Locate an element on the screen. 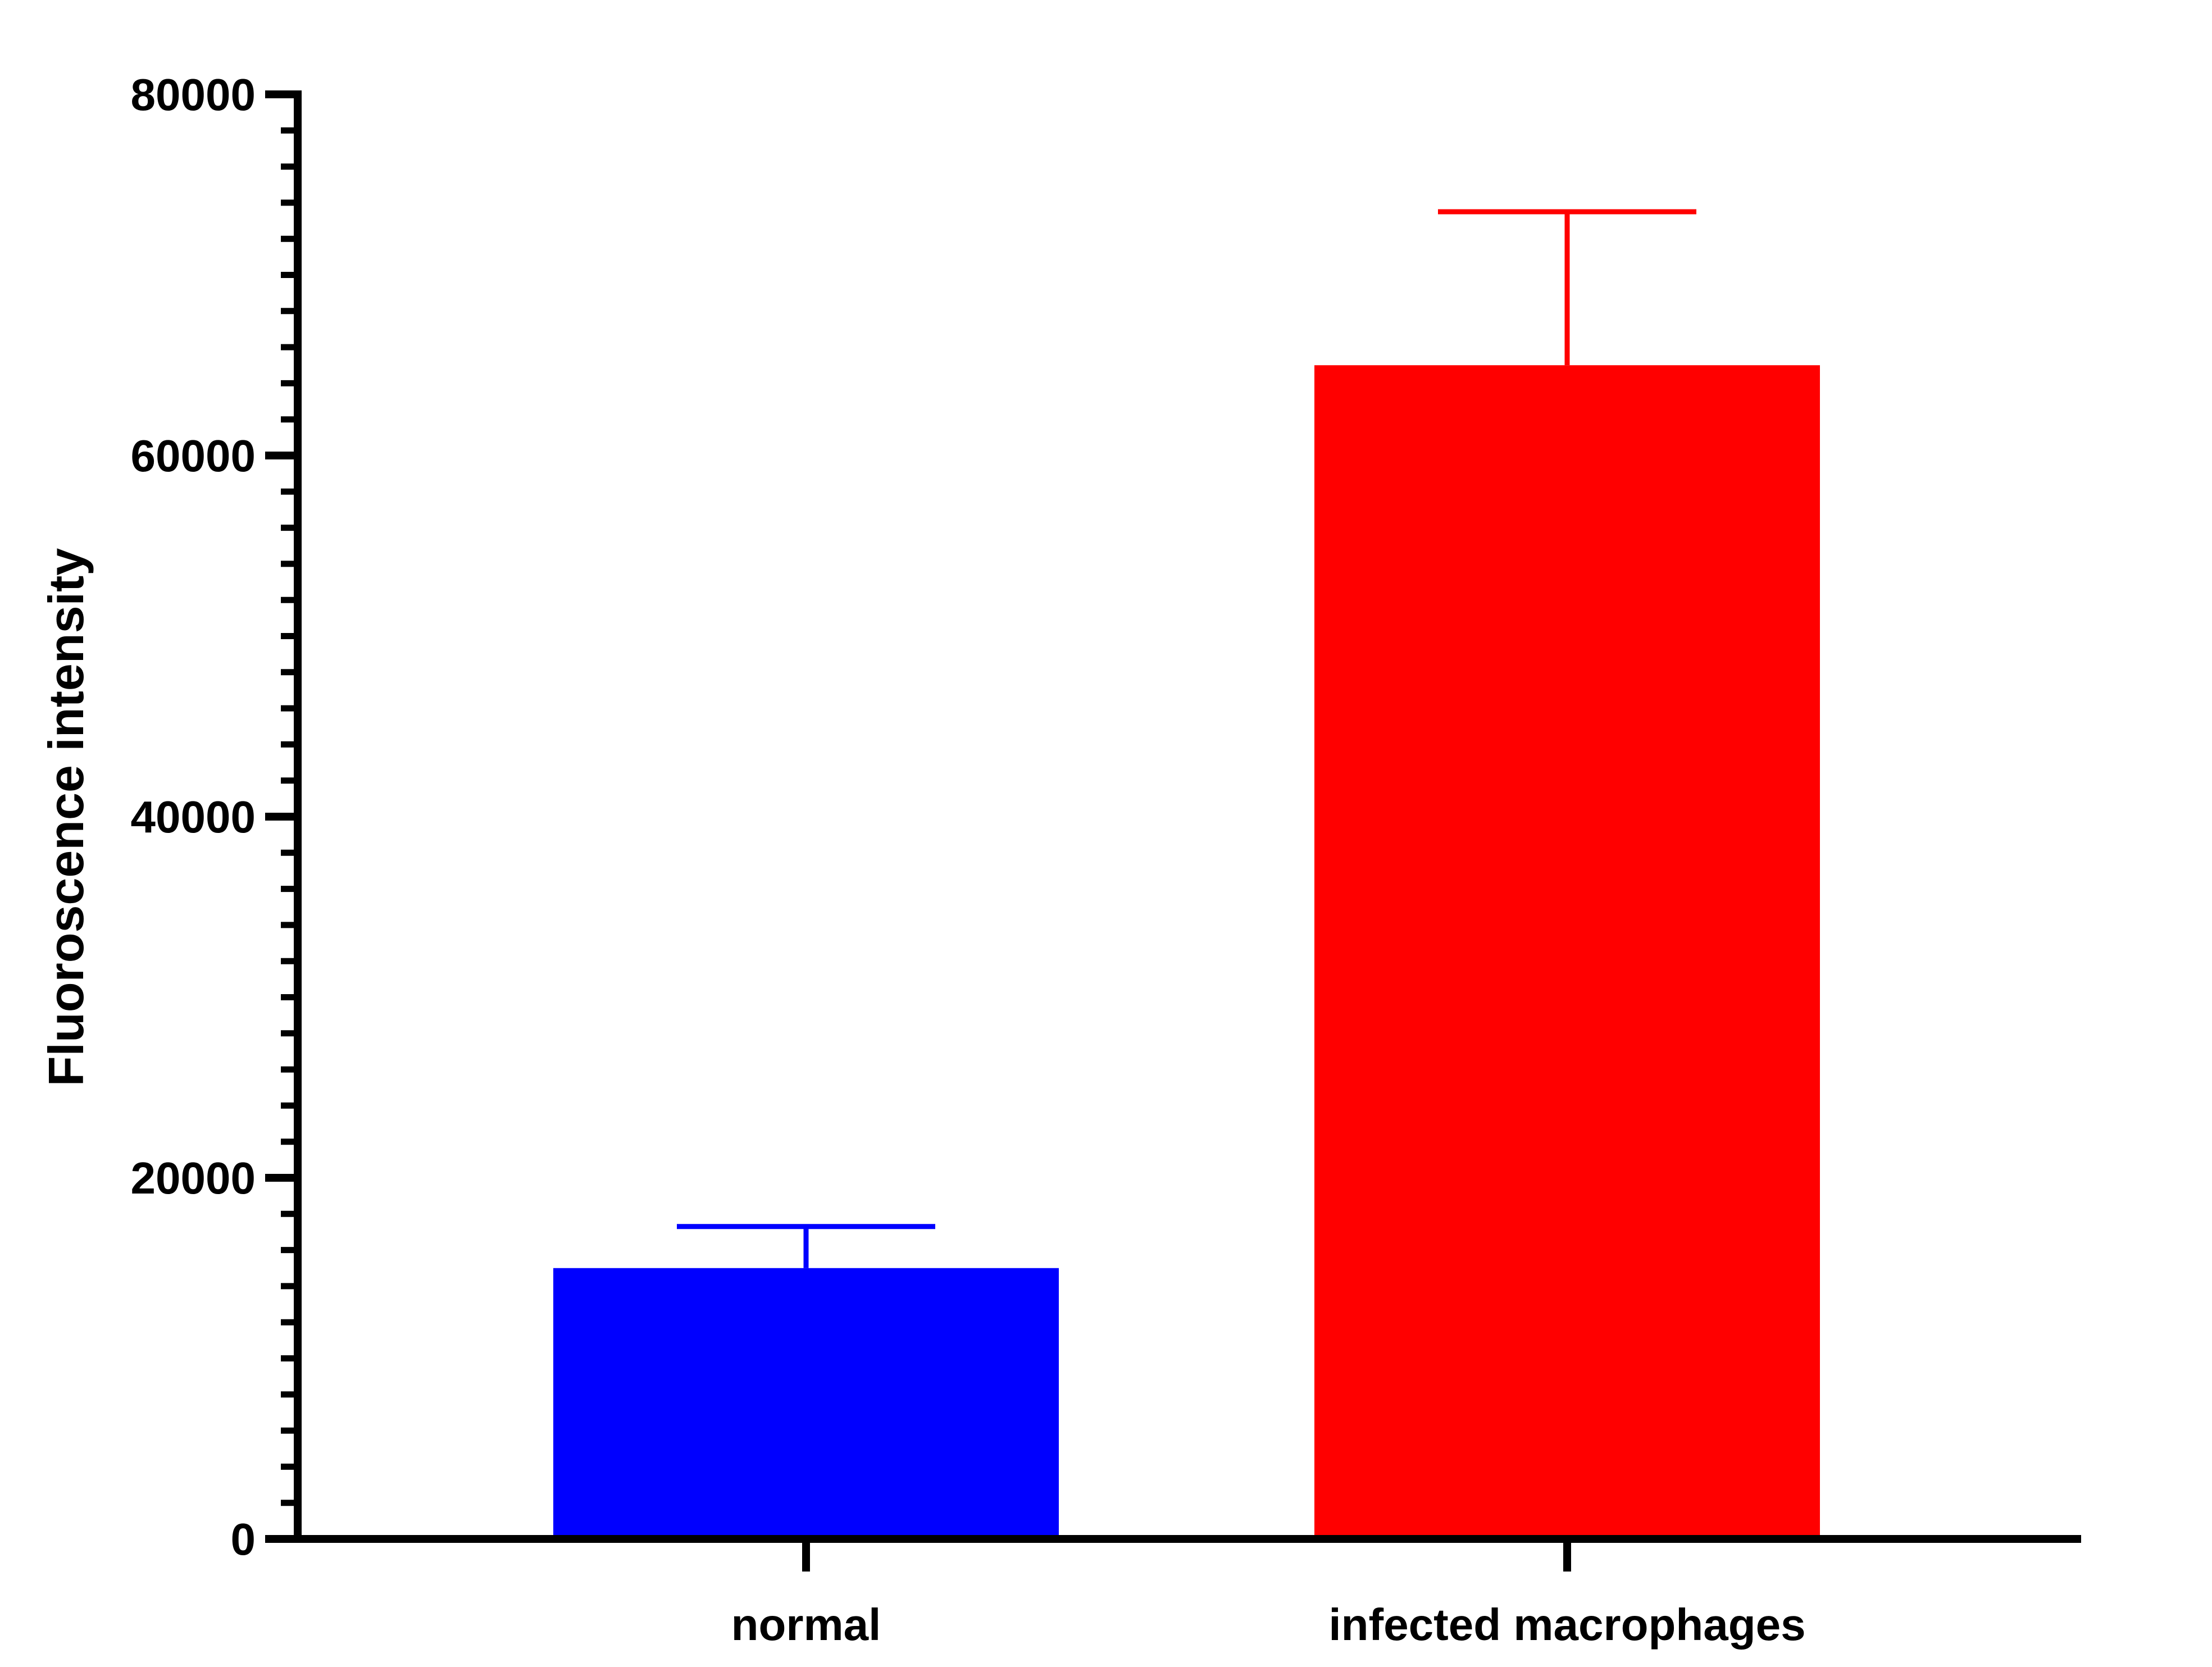 The height and width of the screenshot is (1667, 2212). x-tick-label-0: normal is located at coordinates (806, 1625).